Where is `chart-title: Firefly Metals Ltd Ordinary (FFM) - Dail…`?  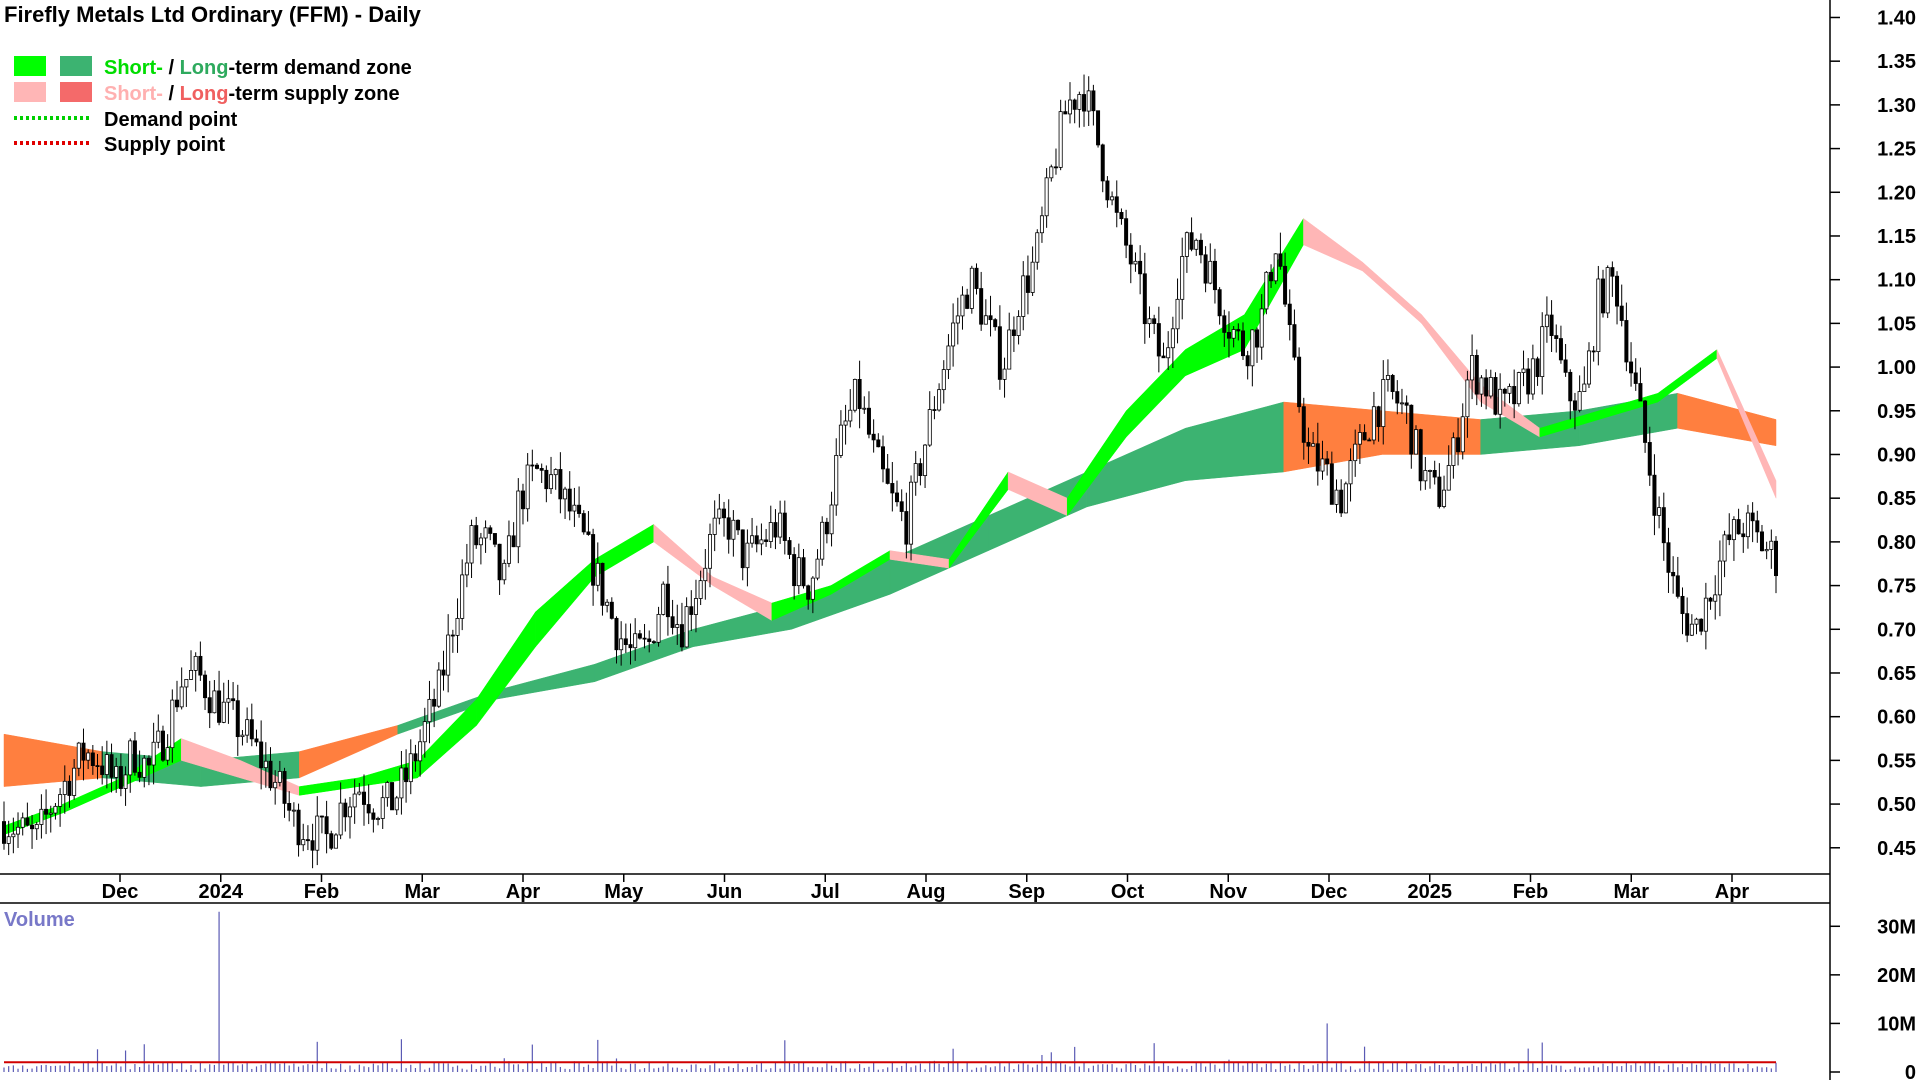 chart-title: Firefly Metals Ltd Ordinary (FFM) - Dail… is located at coordinates (213, 14).